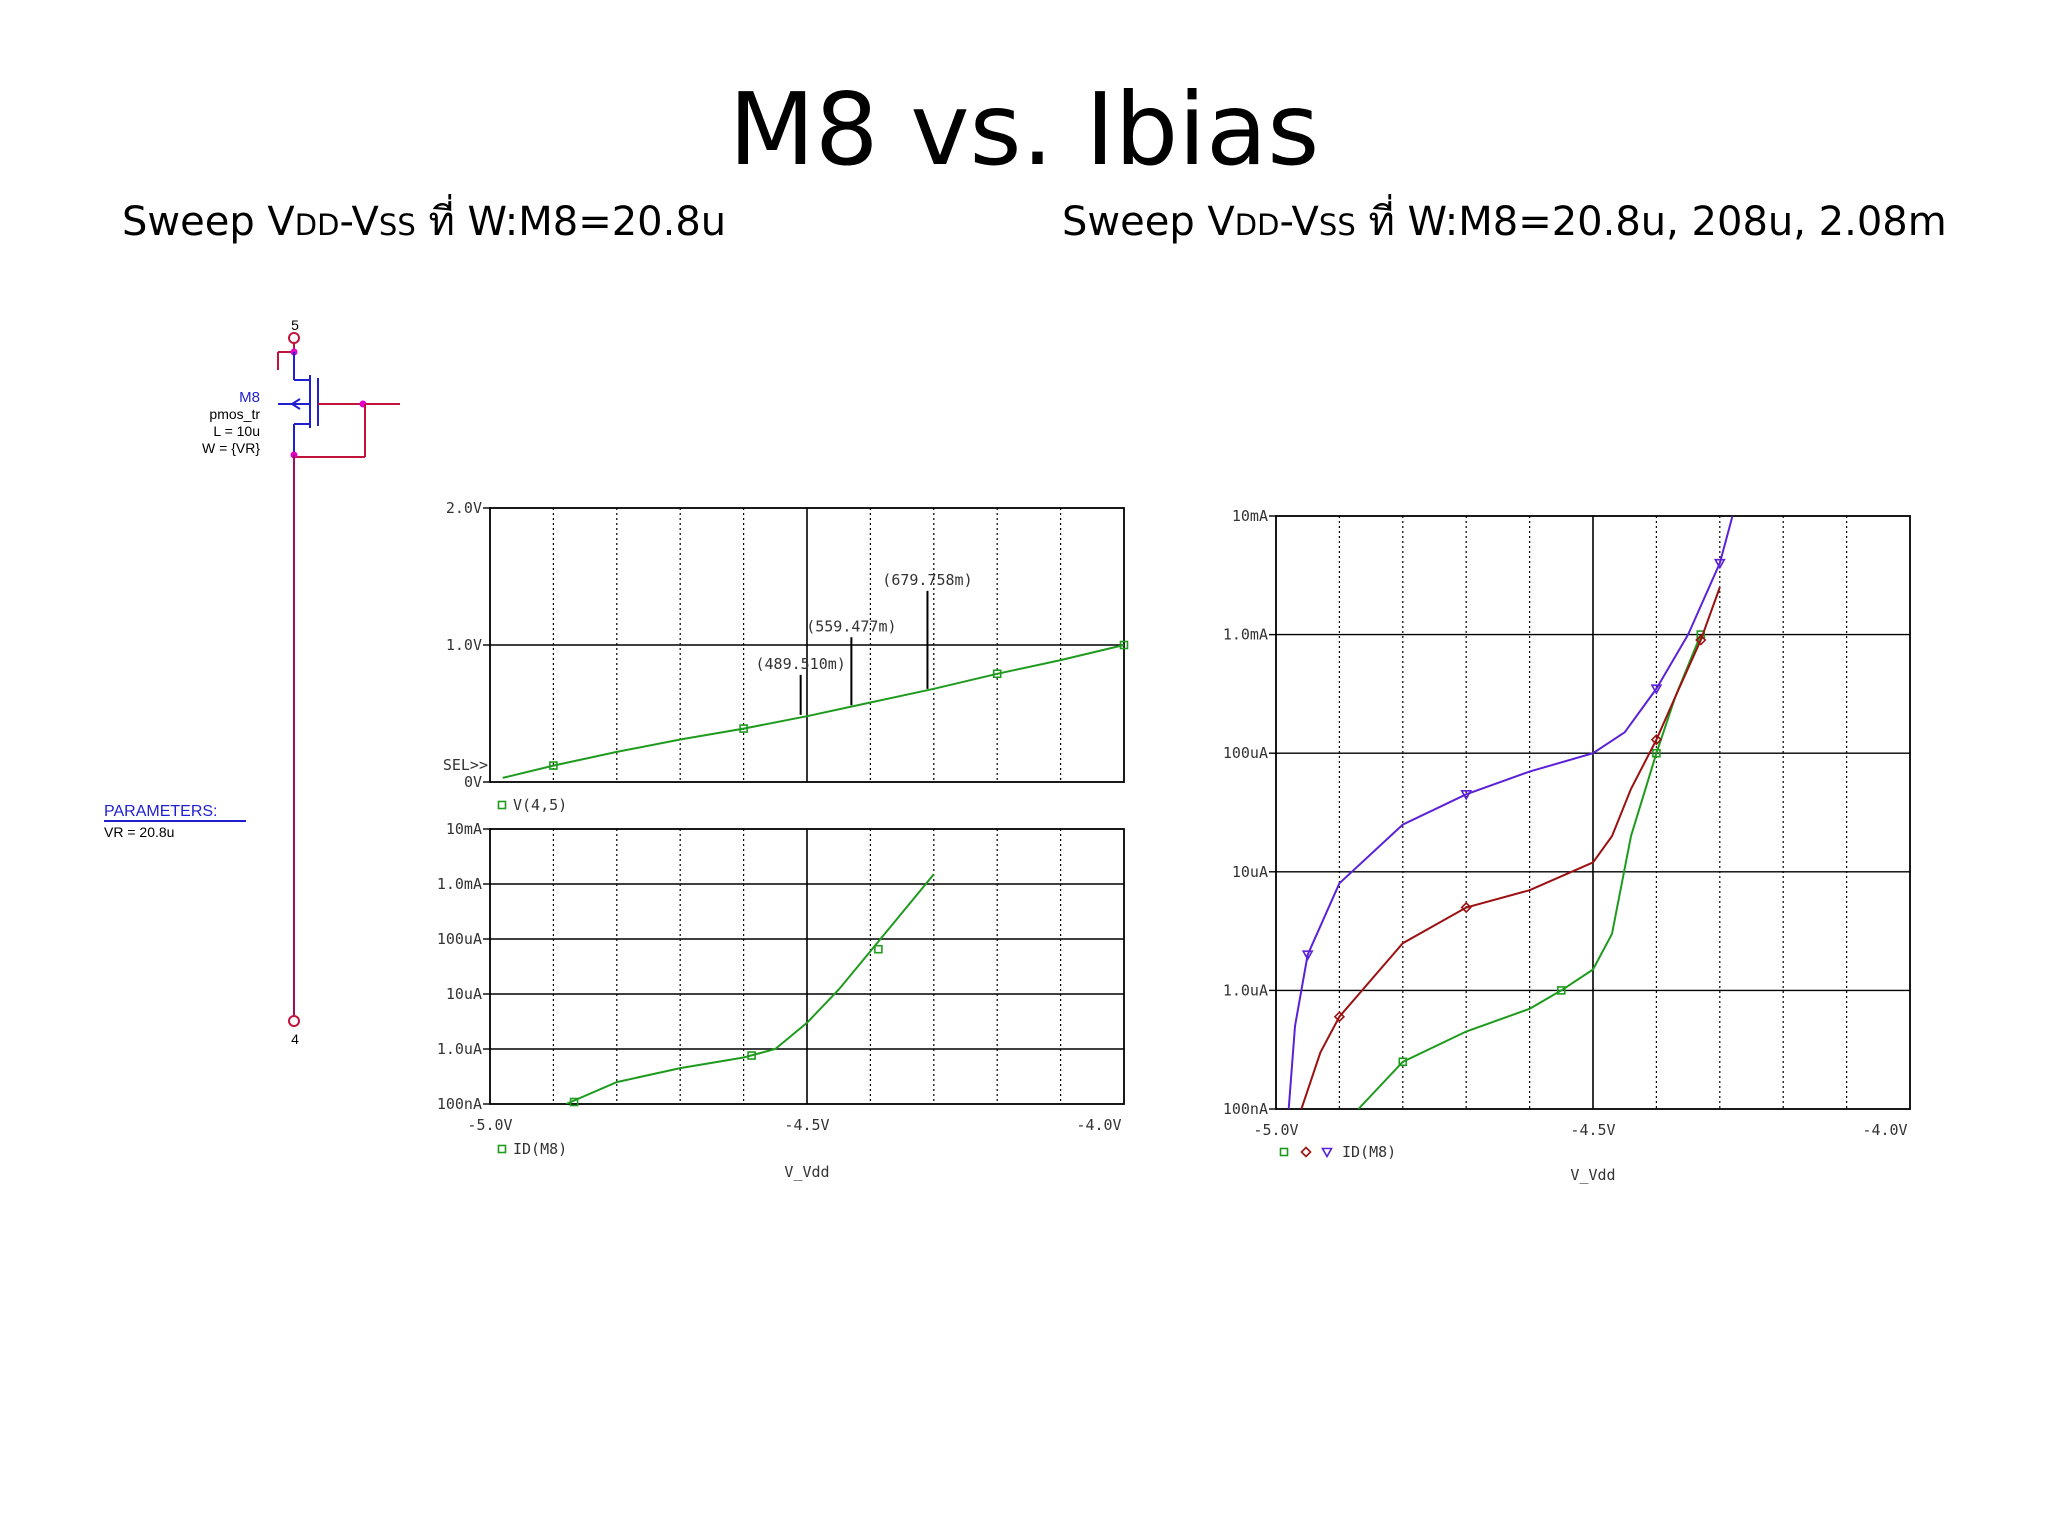 This screenshot has height=1536, width=2048. Describe the element at coordinates (464, 645) in the screenshot. I see `y-tick-label-0-1: 1.0V` at that location.